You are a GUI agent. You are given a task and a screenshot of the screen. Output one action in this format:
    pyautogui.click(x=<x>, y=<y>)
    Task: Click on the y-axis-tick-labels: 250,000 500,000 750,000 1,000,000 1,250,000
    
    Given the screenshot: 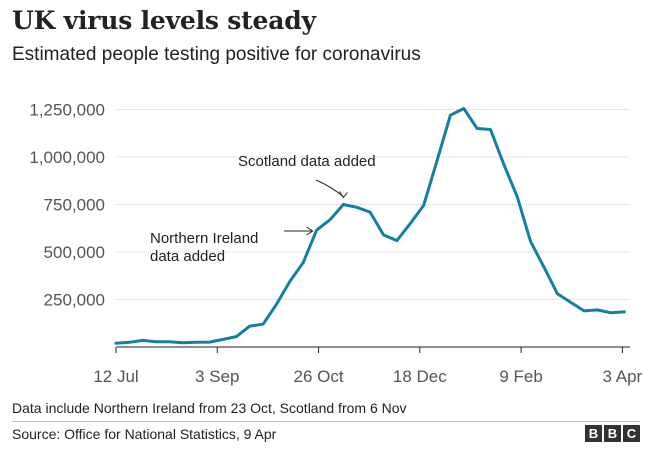 What is the action you would take?
    pyautogui.click(x=67, y=205)
    